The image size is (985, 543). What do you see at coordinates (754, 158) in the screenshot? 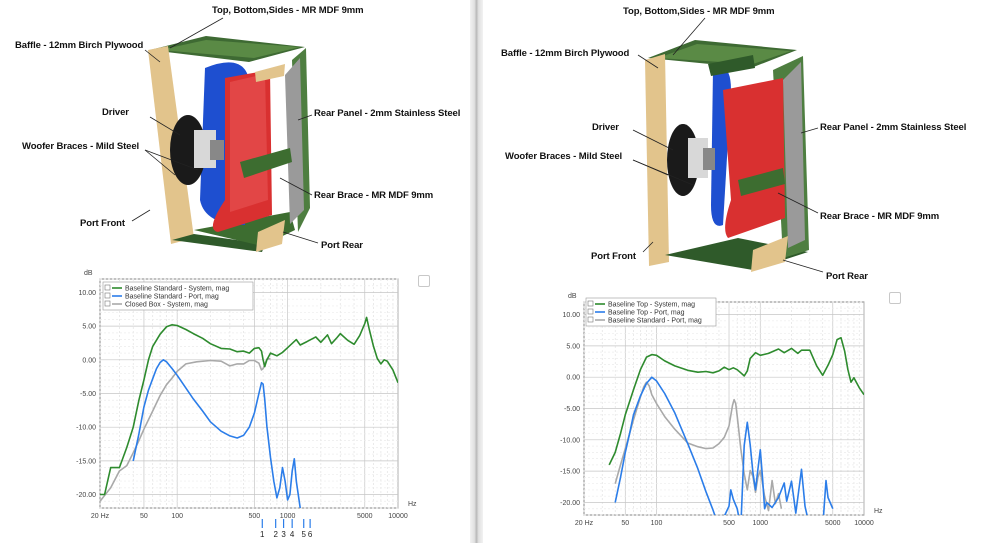
I see `red-port-wall` at bounding box center [754, 158].